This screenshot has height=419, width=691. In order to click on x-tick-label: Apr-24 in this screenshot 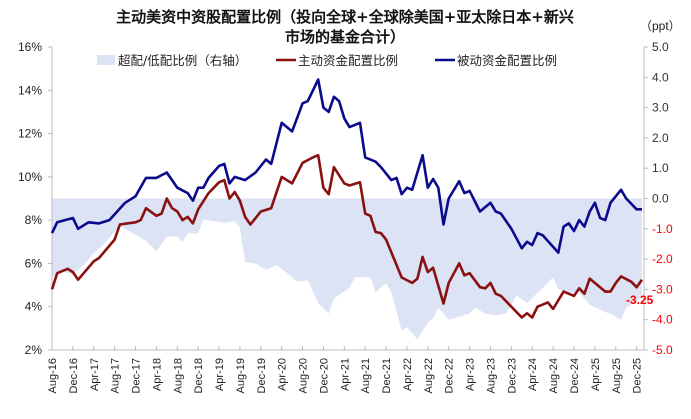, I will do `click(533, 374)`.